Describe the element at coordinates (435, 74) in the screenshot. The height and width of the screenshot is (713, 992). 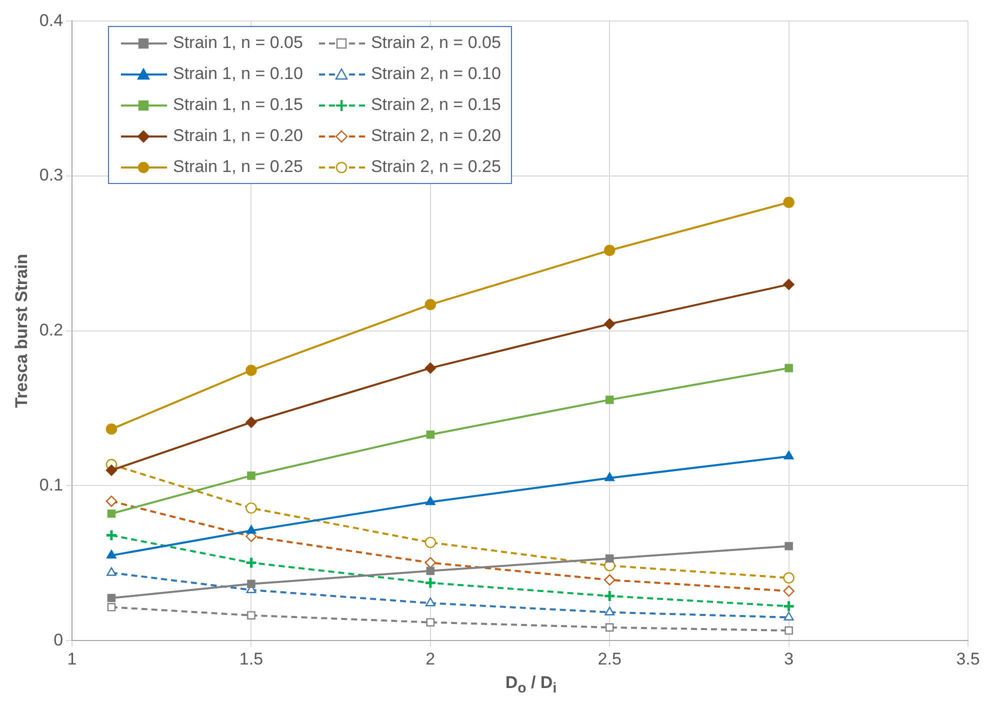
I see `legend-label: Strain 2, n = 0.10` at that location.